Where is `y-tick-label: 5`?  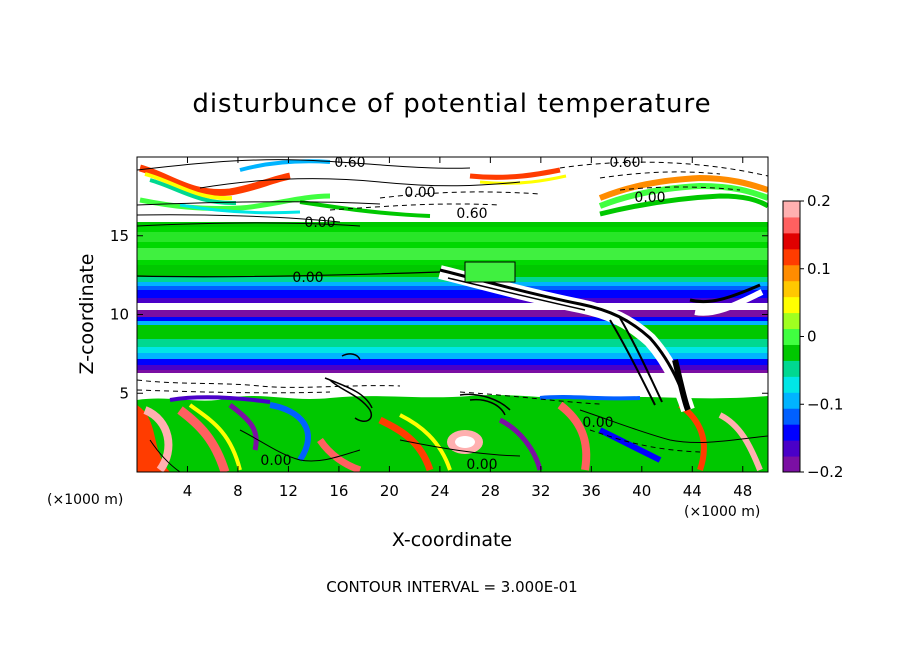
y-tick-label: 5 is located at coordinates (124, 393).